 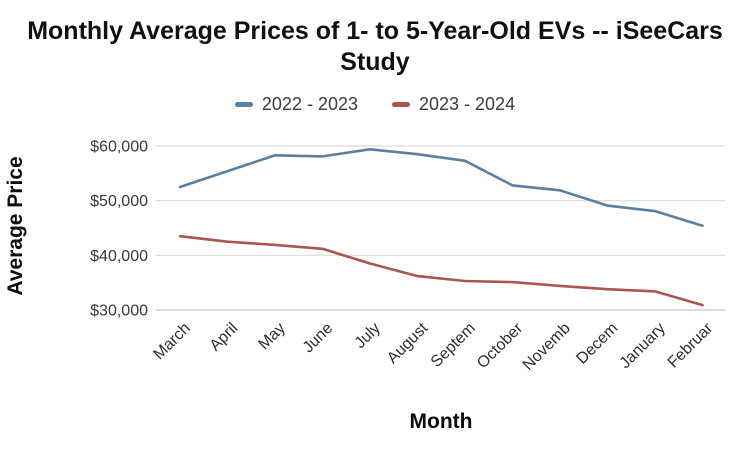 I want to click on legend-item-2022-2023: 2022 - 2023, so click(x=296, y=104).